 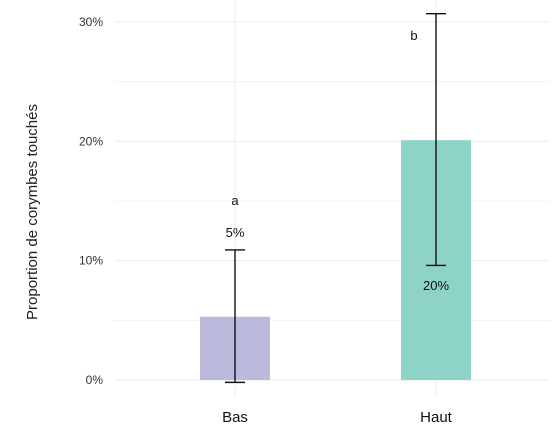 I want to click on y-tick-label: 20%, so click(x=91, y=141).